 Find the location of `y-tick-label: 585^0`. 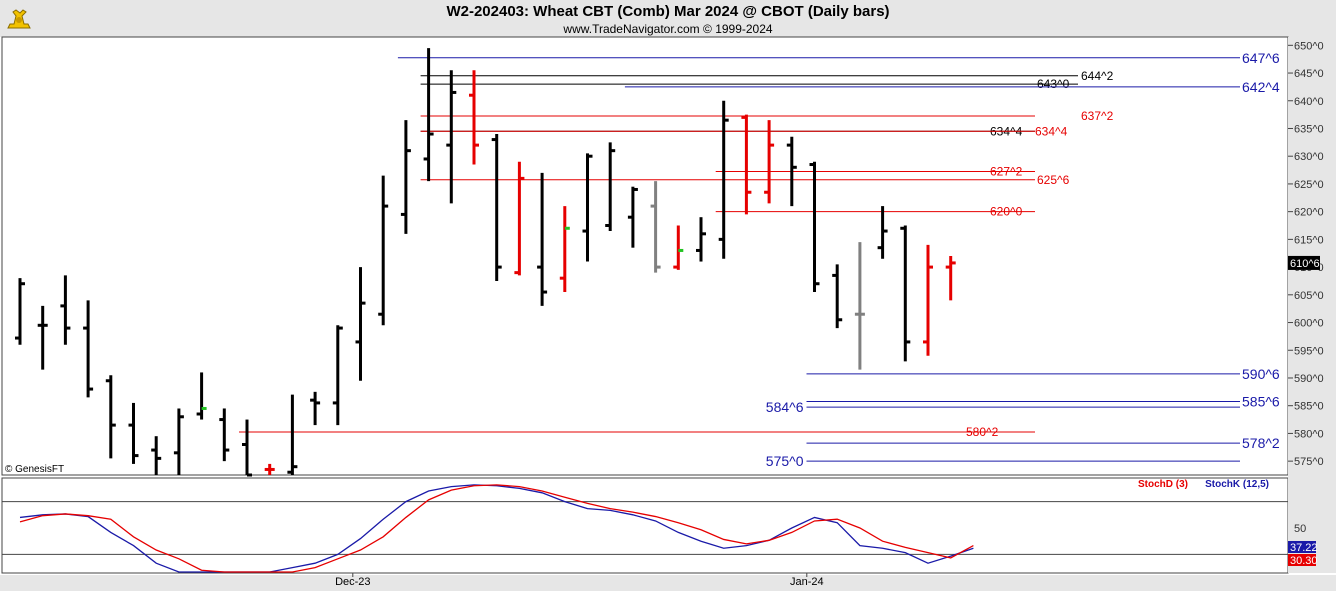

y-tick-label: 585^0 is located at coordinates (1309, 407).